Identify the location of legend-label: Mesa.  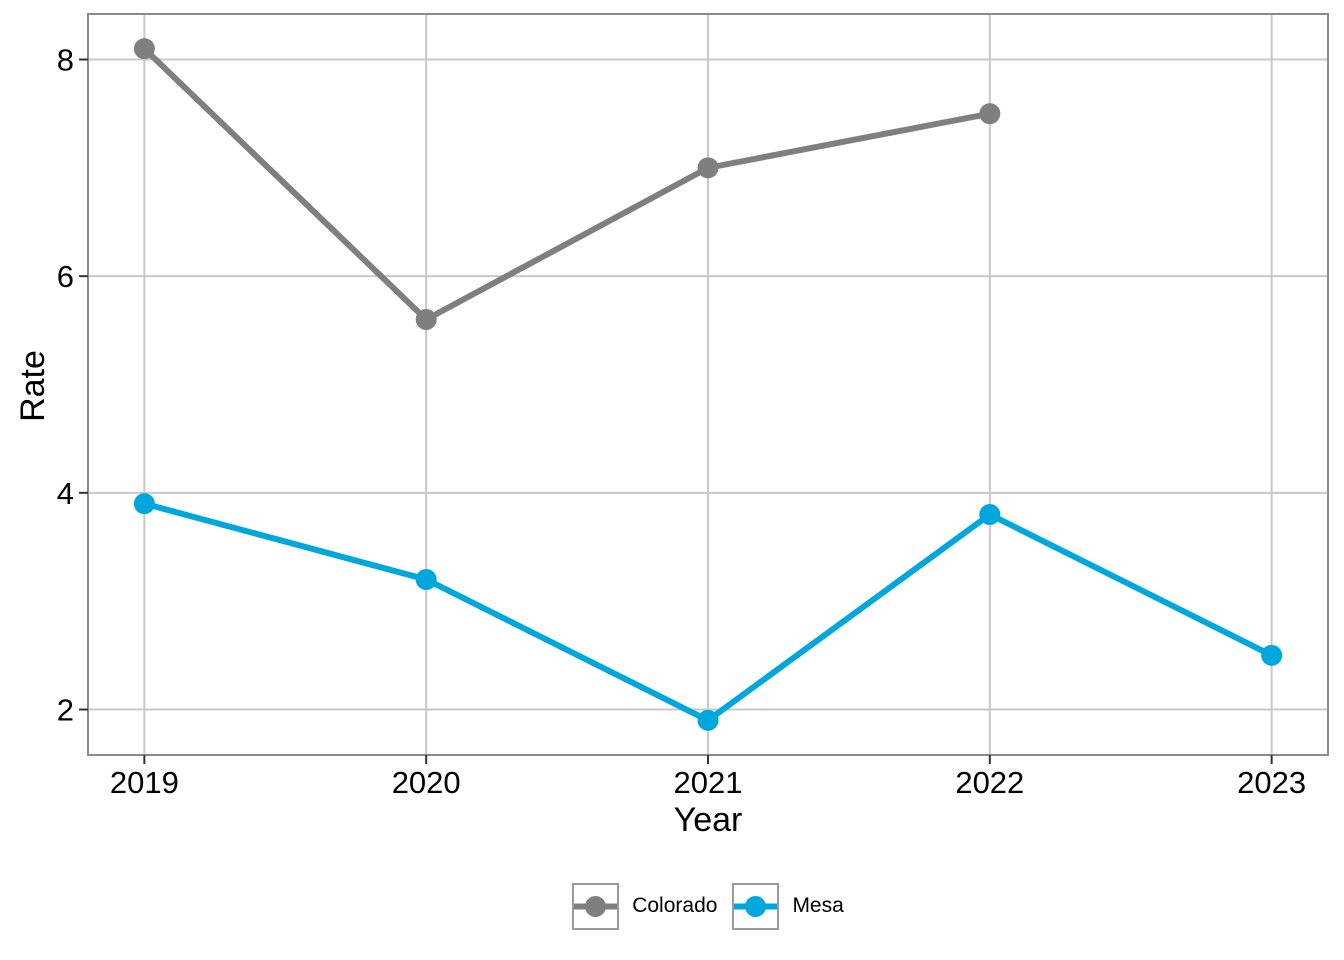
(818, 905).